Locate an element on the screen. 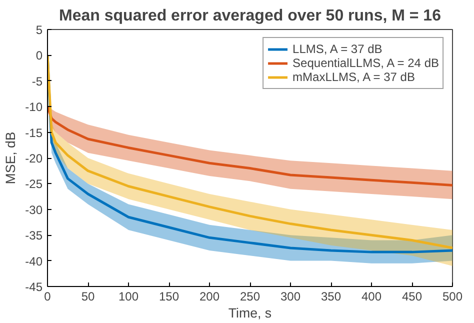 The width and height of the screenshot is (474, 323). x-tick-label: 500 is located at coordinates (452, 297).